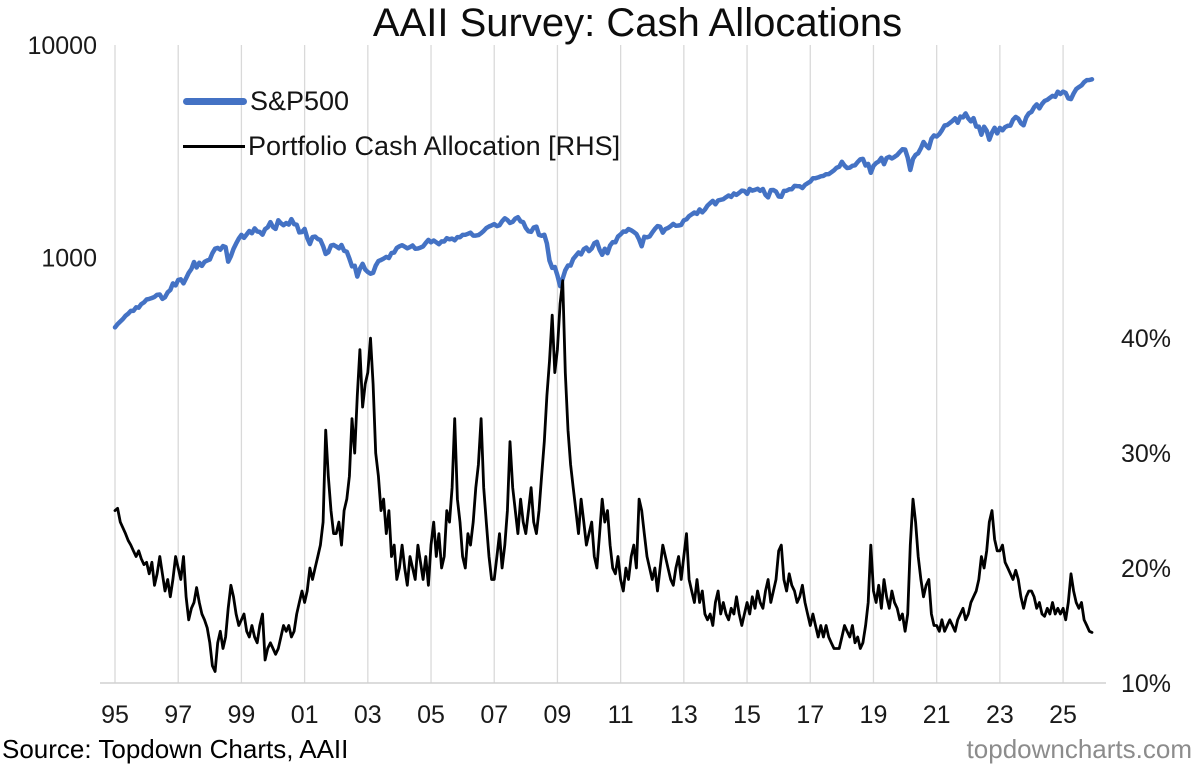 The height and width of the screenshot is (768, 1200). Describe the element at coordinates (747, 715) in the screenshot. I see `x-axis-tick-label: 15` at that location.